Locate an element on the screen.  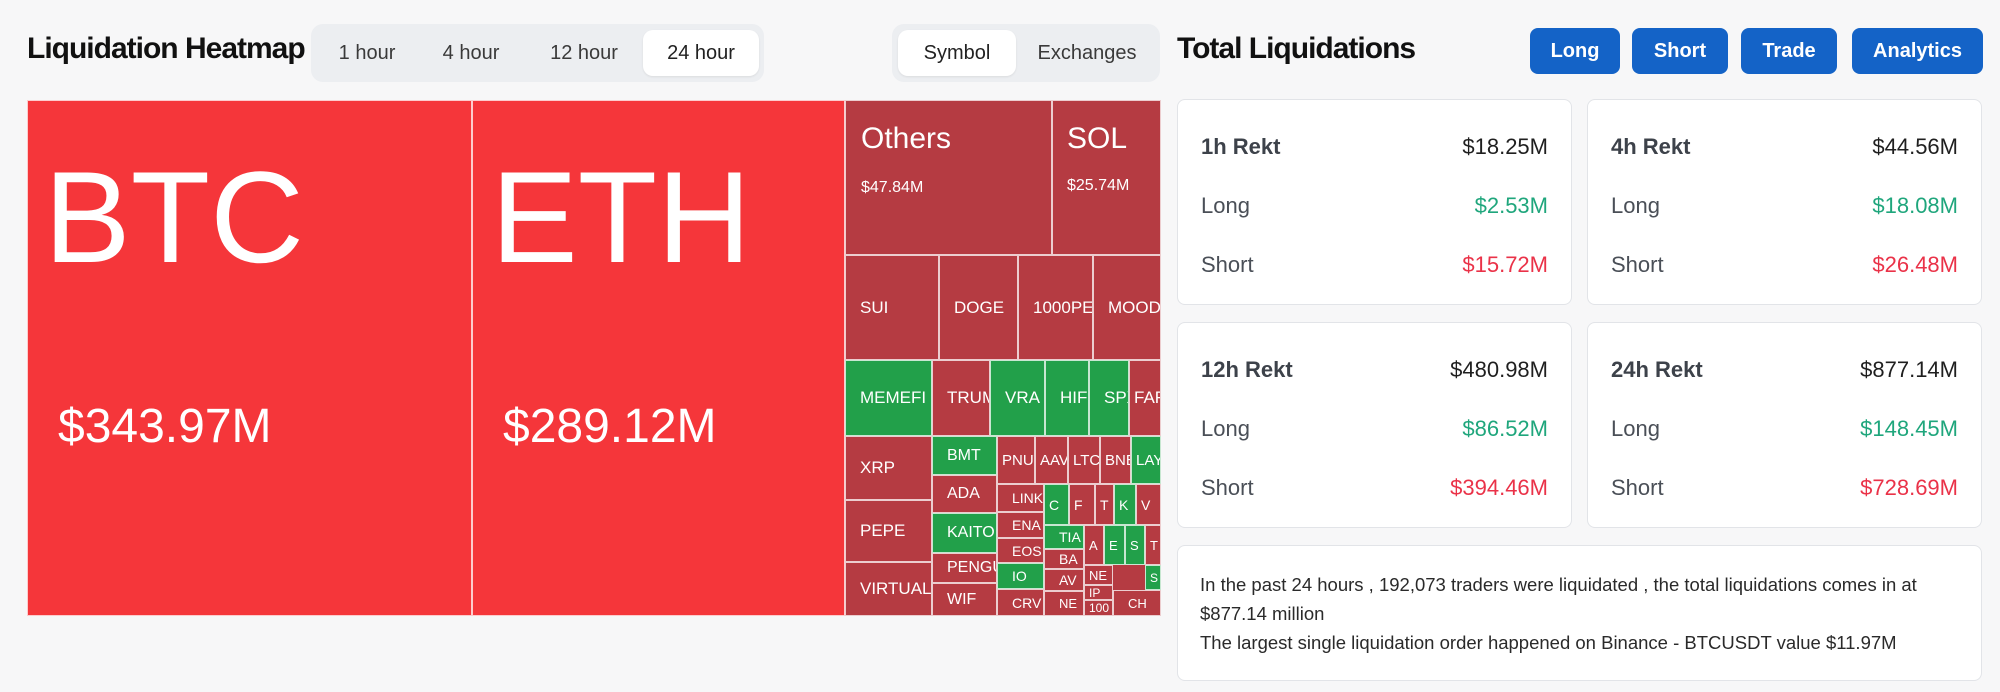
treemap-tile-ena: ENA is located at coordinates (1020, 525).